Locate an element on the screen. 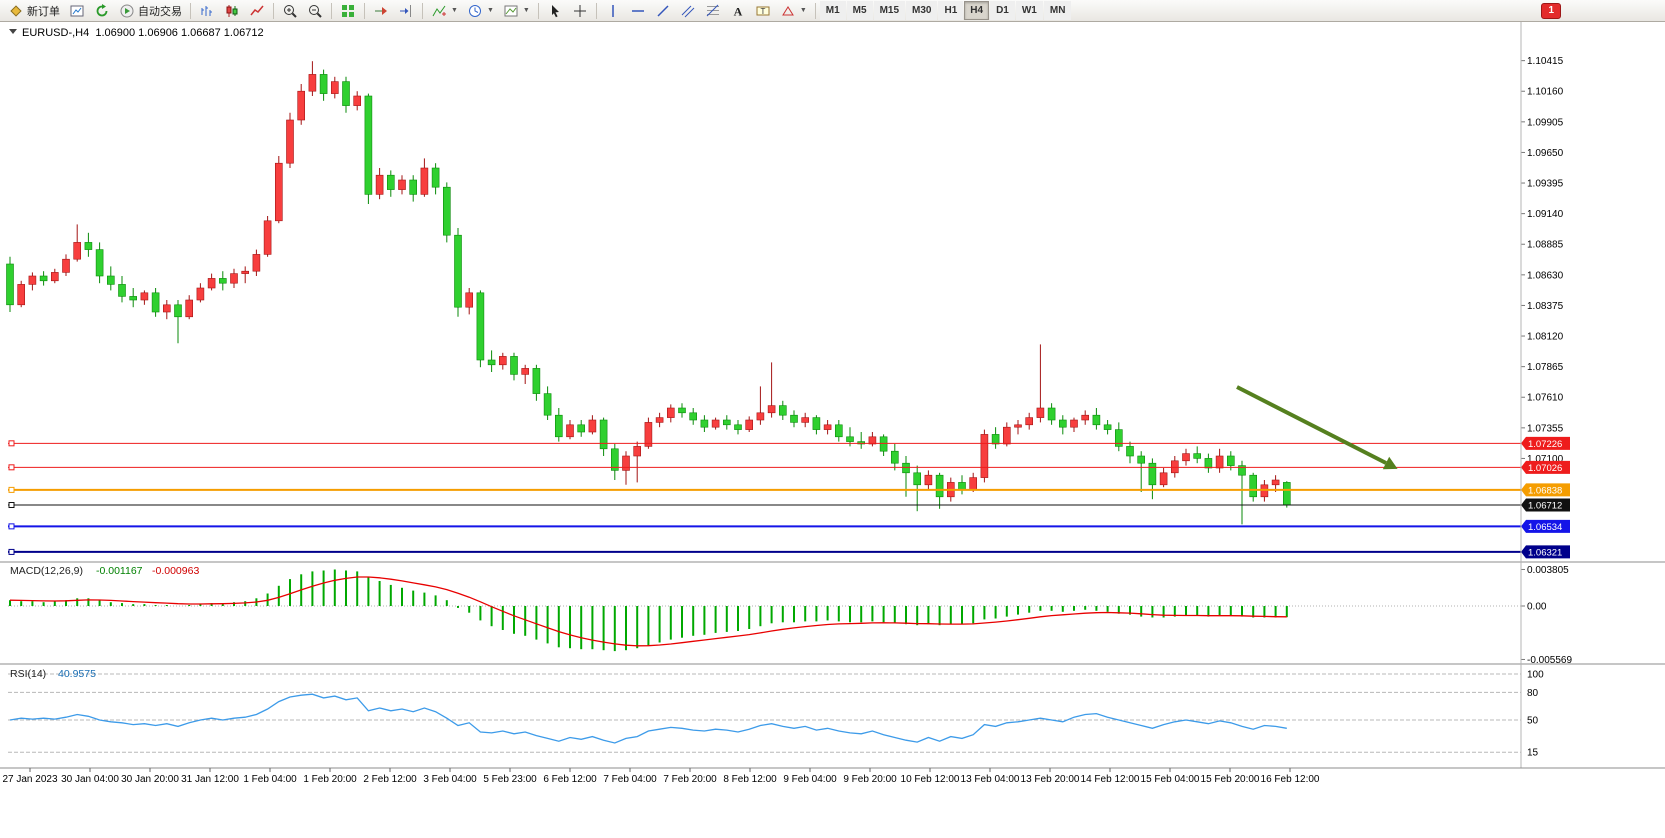 The height and width of the screenshot is (838, 1665). svg-text: 15 Feb 20:00 is located at coordinates (1230, 779).